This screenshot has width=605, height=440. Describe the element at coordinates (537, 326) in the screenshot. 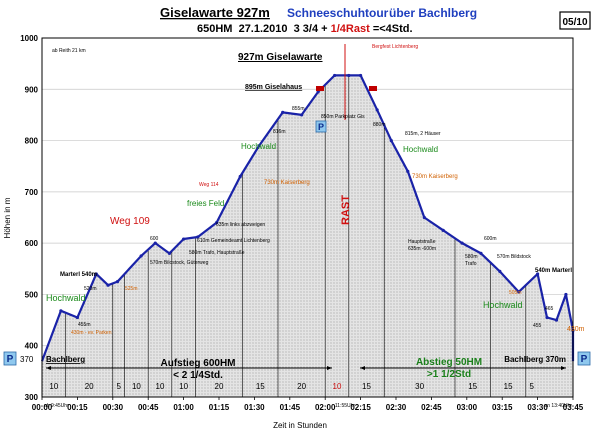

I see `ann-455r: 455` at that location.